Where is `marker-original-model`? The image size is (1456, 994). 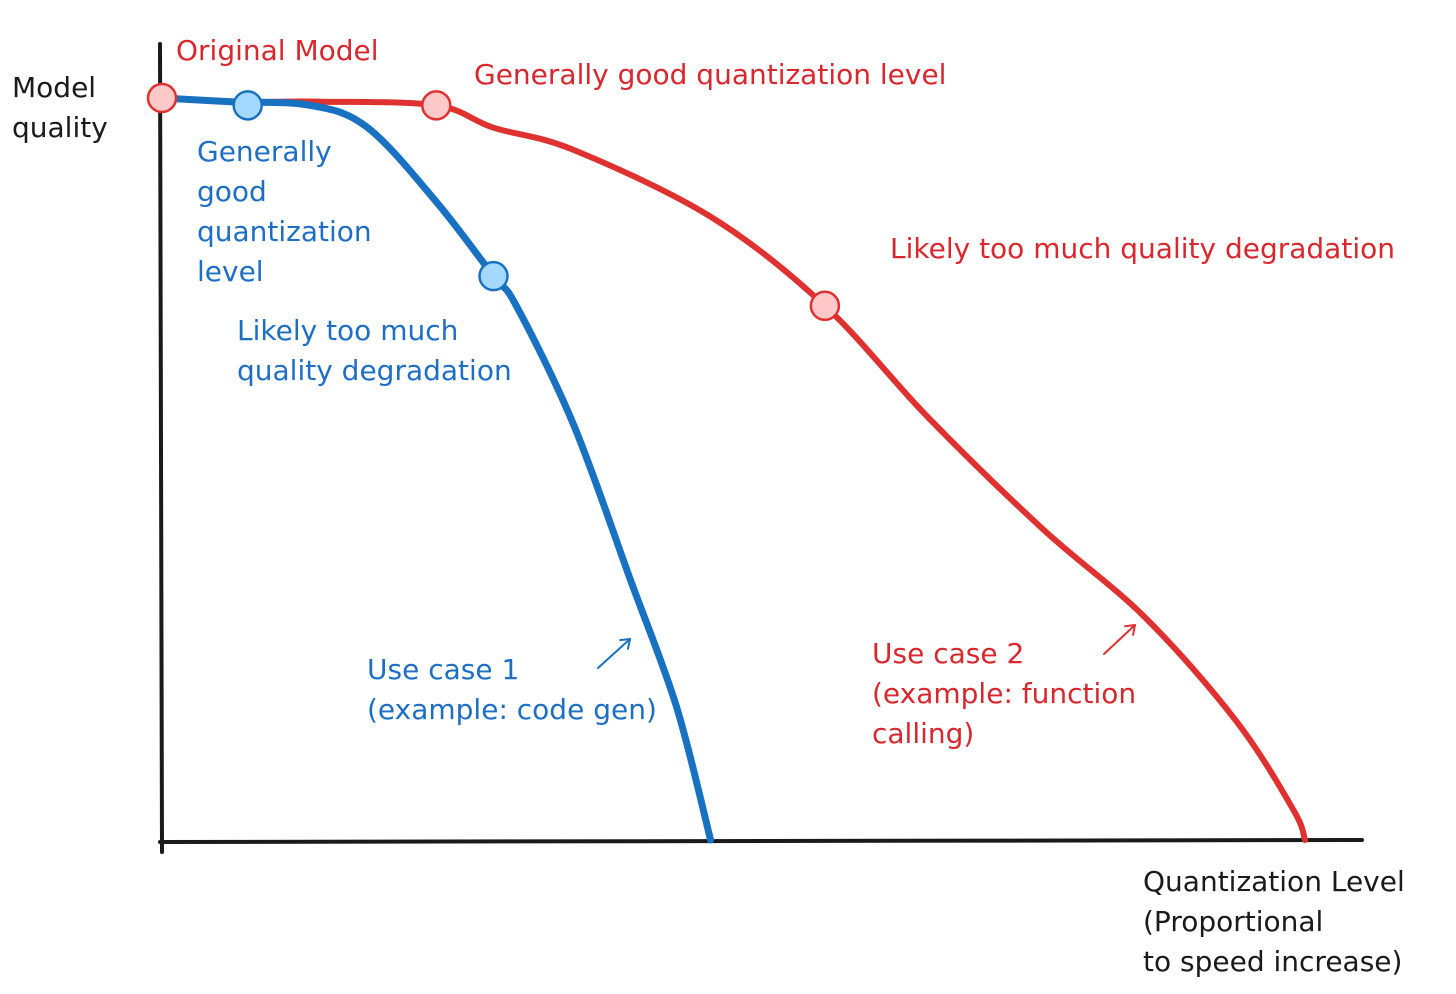
marker-original-model is located at coordinates (162, 98).